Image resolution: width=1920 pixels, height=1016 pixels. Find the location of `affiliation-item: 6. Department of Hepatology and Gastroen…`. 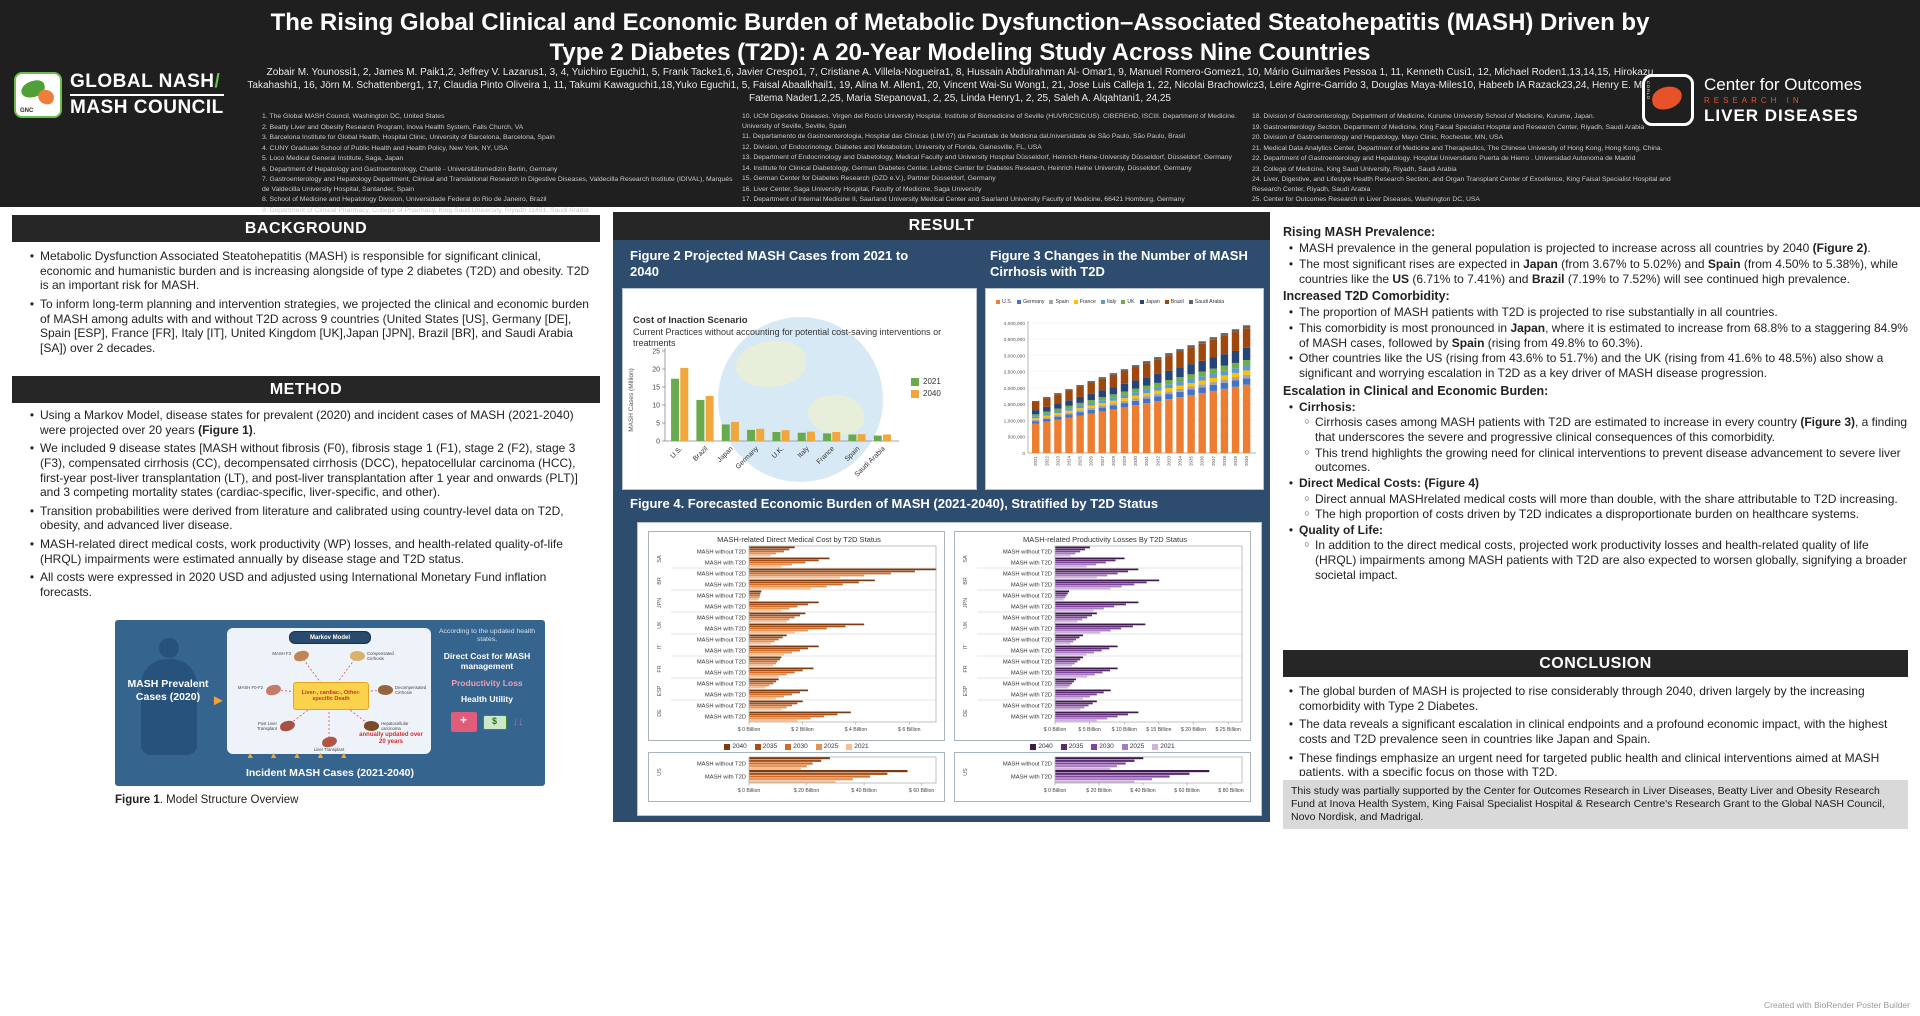

affiliation-item: 6. Department of Hepatology and Gastroen… is located at coordinates (410, 169).